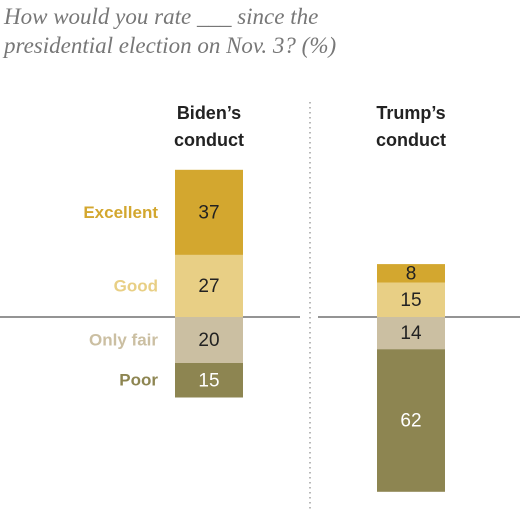  Describe the element at coordinates (209, 126) in the screenshot. I see `category-label: Biden’s conduct` at that location.